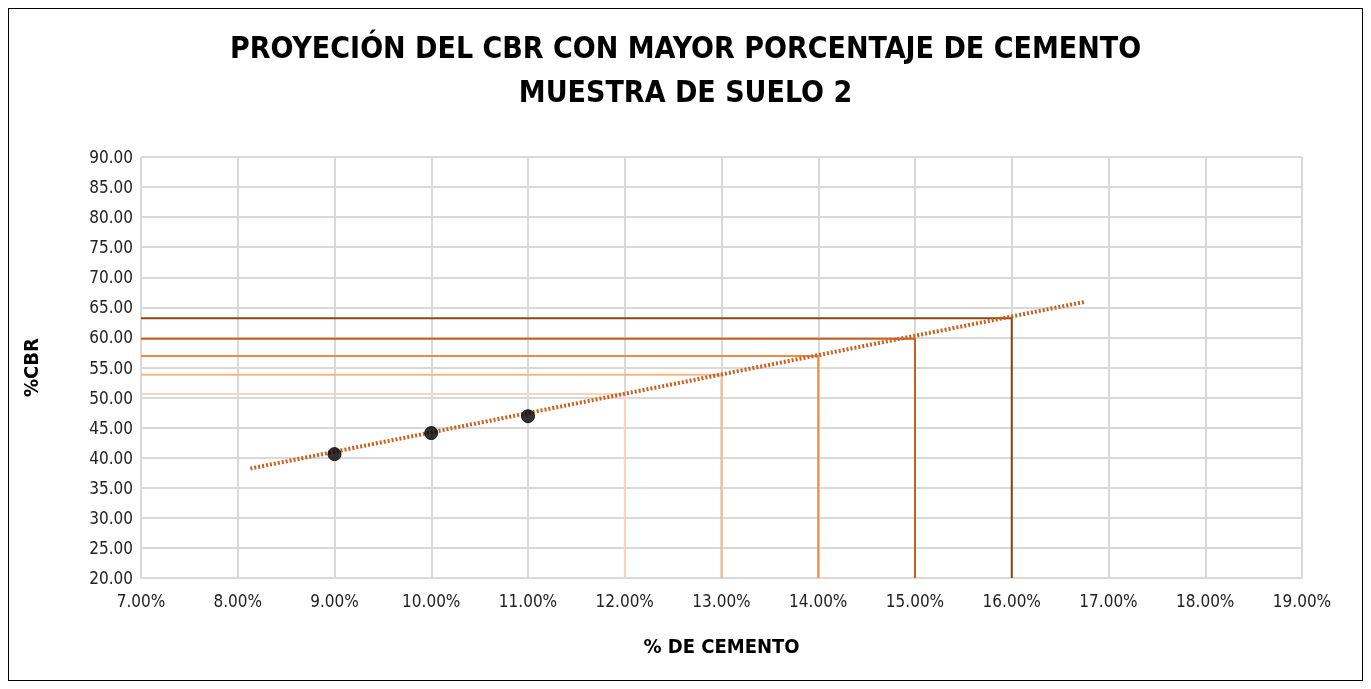  I want to click on y-tick-label: 50.00, so click(111, 397).